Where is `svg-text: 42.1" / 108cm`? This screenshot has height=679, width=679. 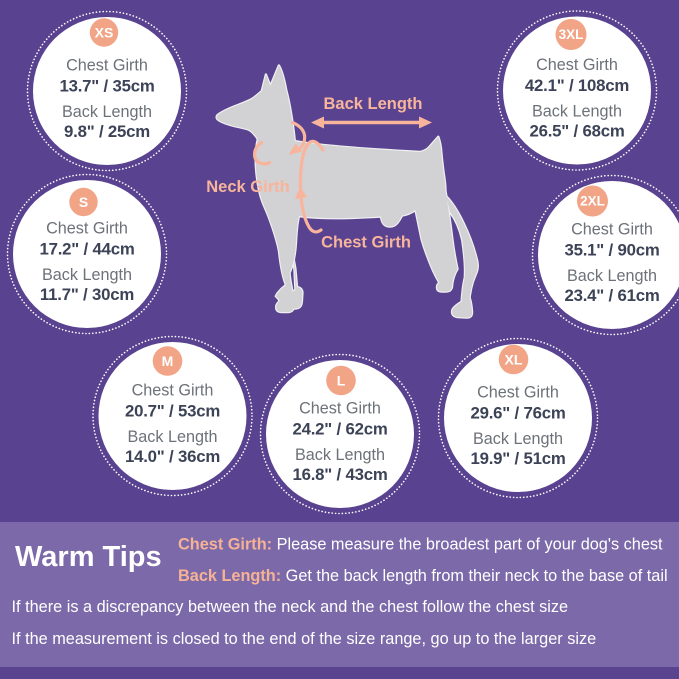 svg-text: 42.1" / 108cm is located at coordinates (577, 85).